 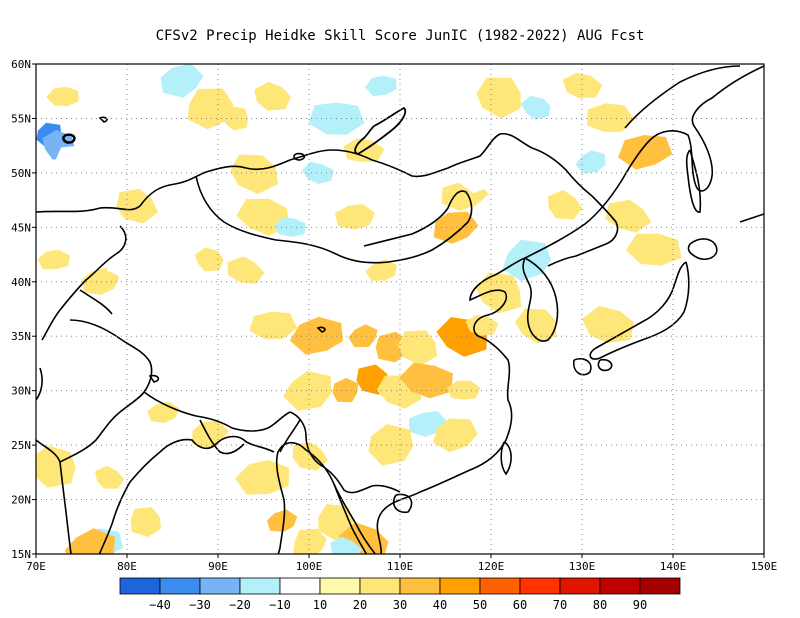 What do you see at coordinates (21, 445) in the screenshot?
I see `y-tick-label: 25N` at bounding box center [21, 445].